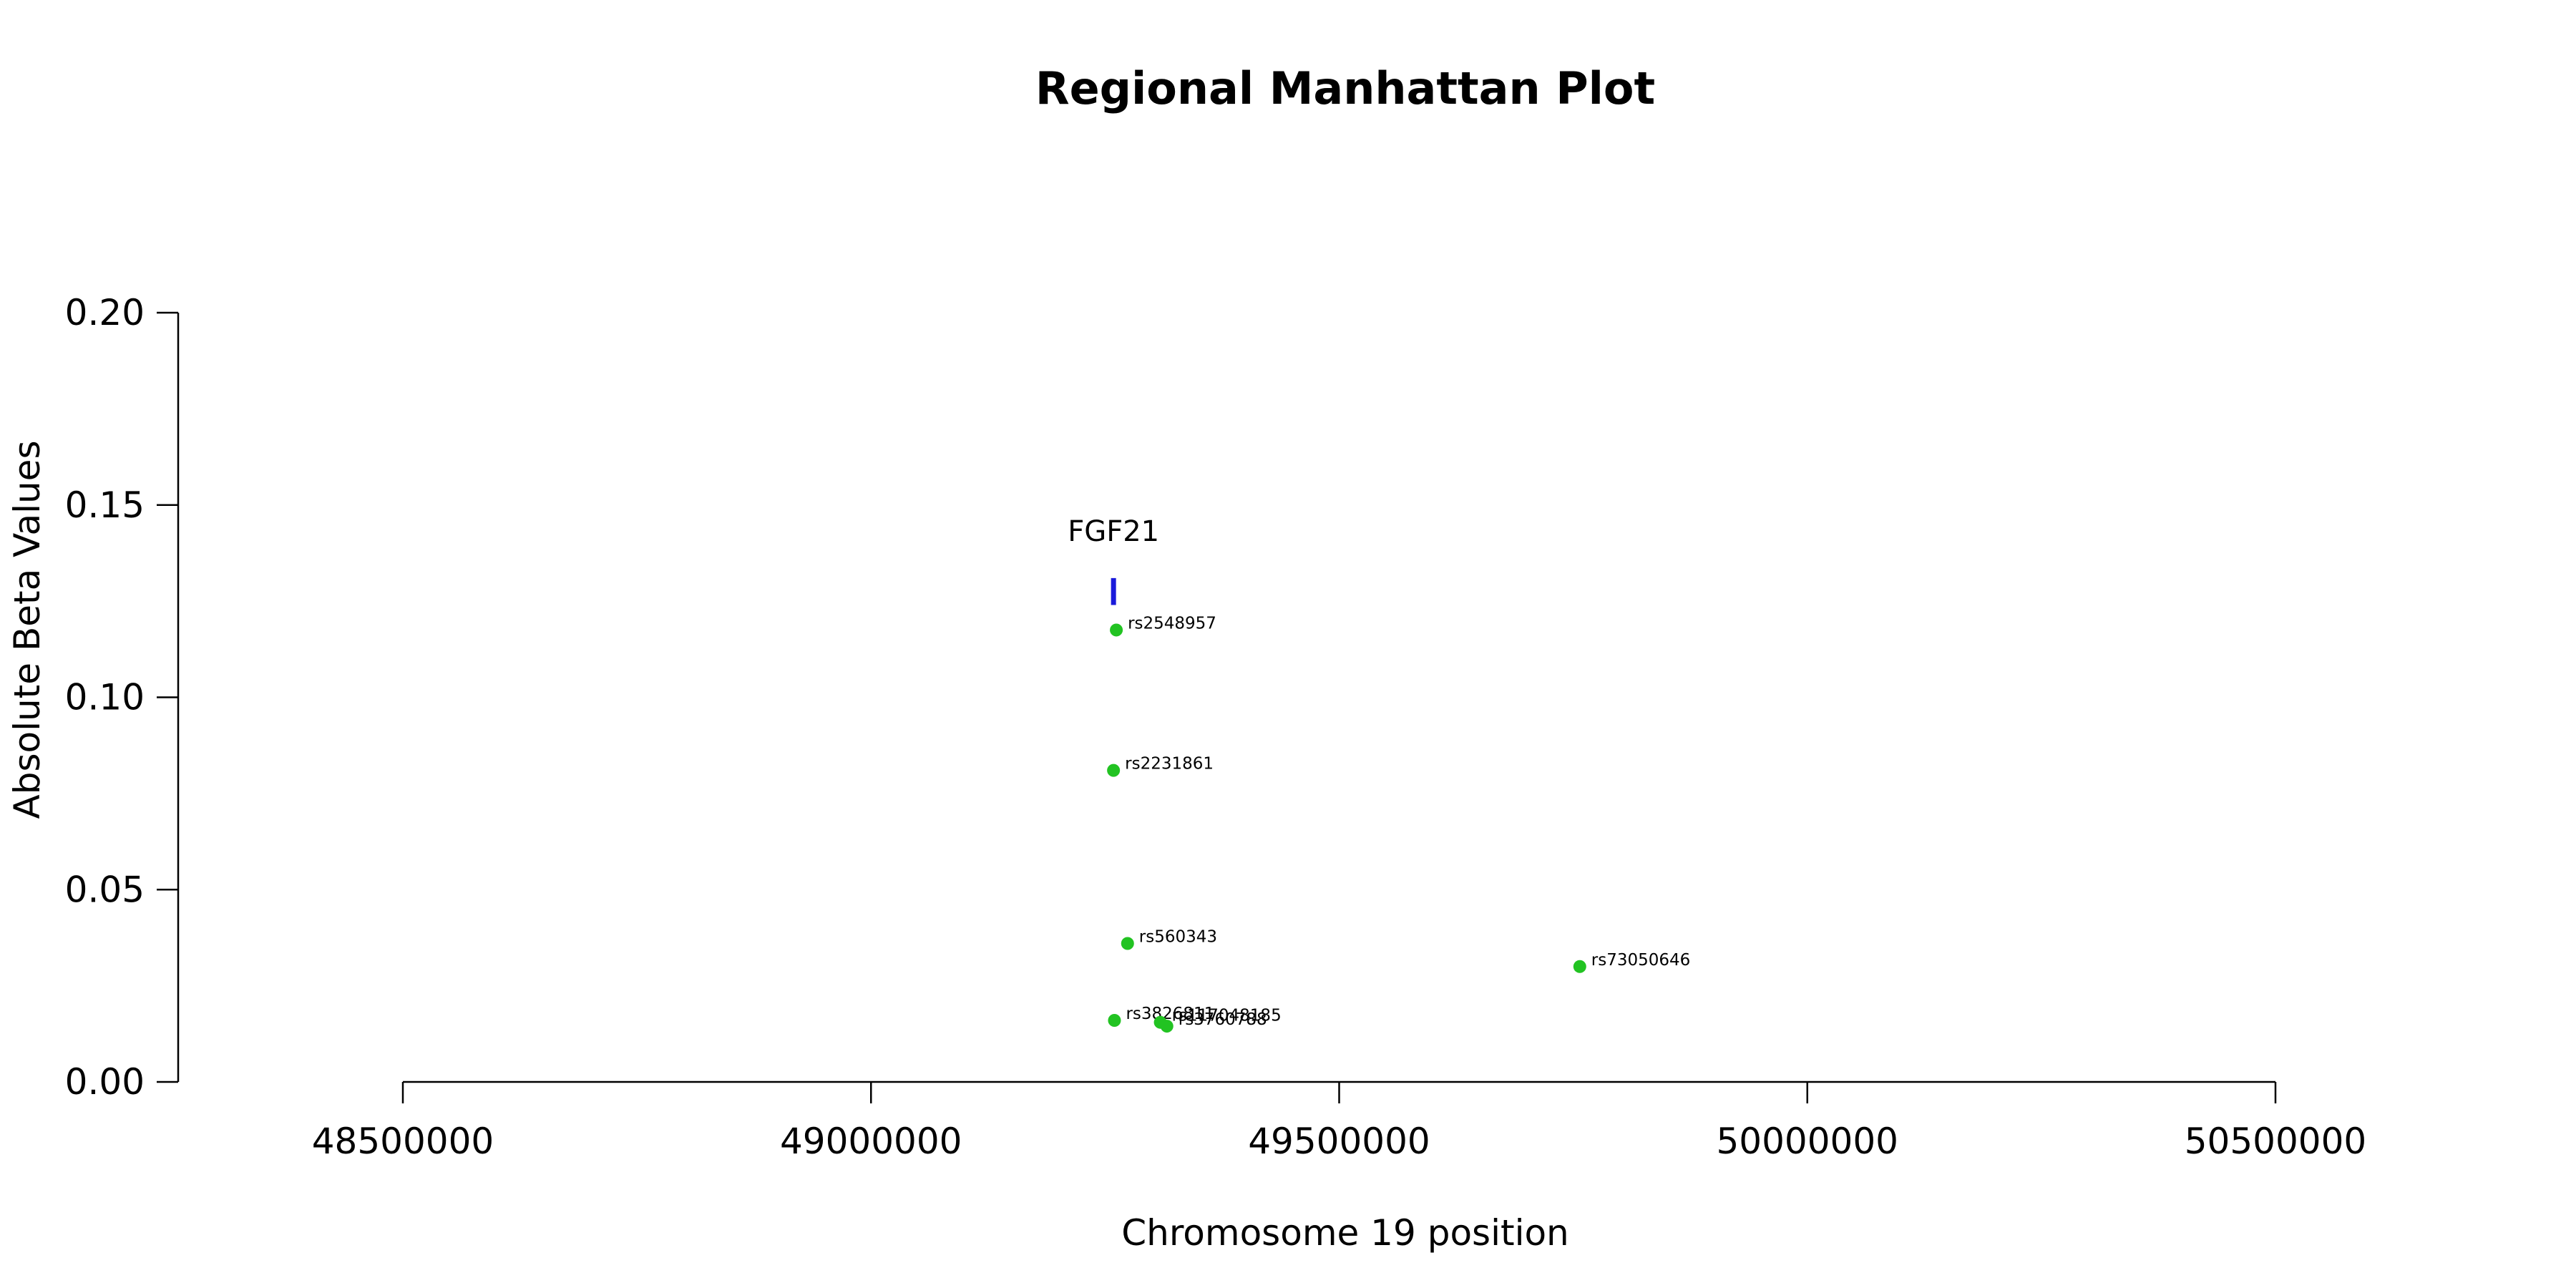 The image size is (2576, 1288). I want to click on gene-track: FGF21, so click(1113, 560).